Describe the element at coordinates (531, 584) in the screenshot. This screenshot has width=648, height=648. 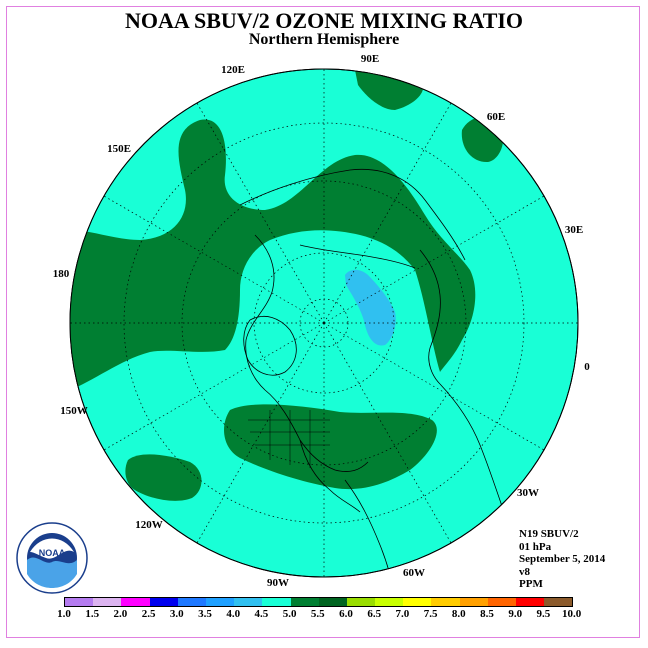
I see `info-units: PPM` at that location.